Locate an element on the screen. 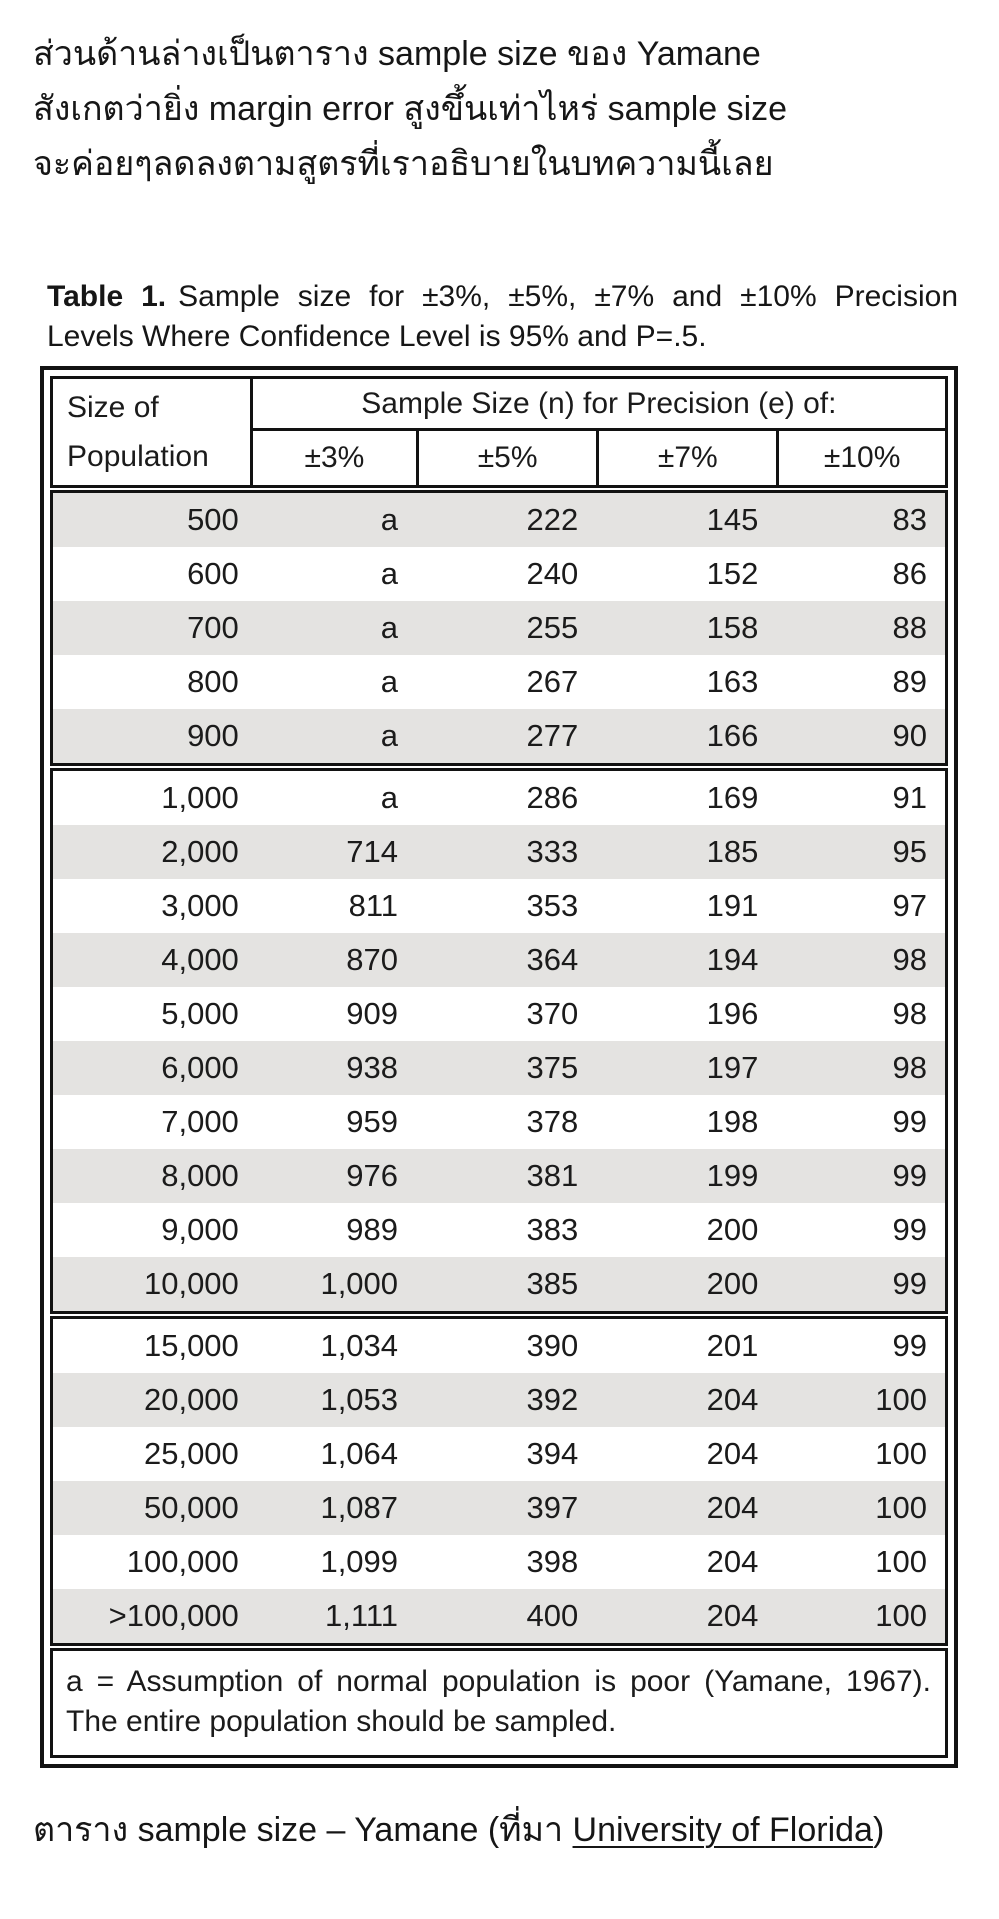 The image size is (999, 1919). value-cell: 267 is located at coordinates (552, 681).